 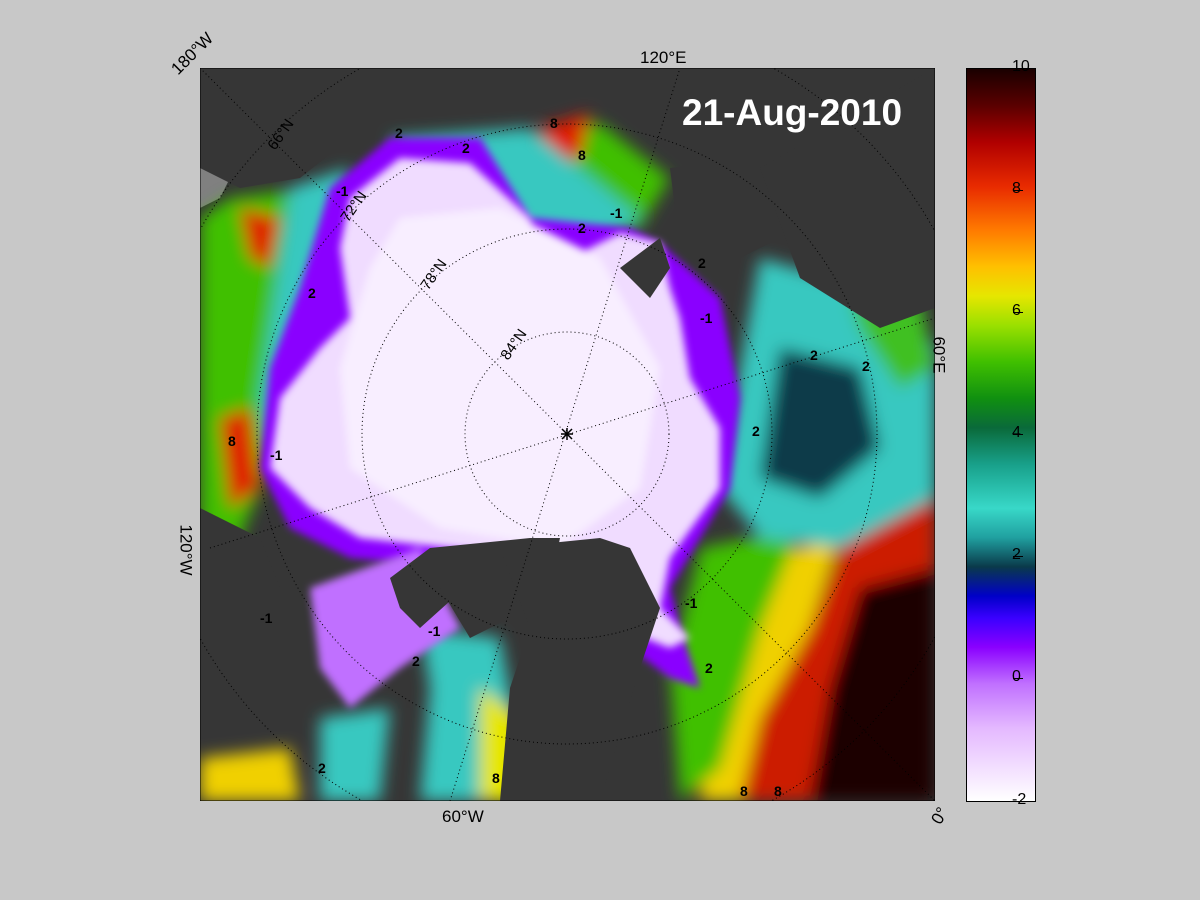 I want to click on colorbar-label: 0, so click(x=1016, y=676).